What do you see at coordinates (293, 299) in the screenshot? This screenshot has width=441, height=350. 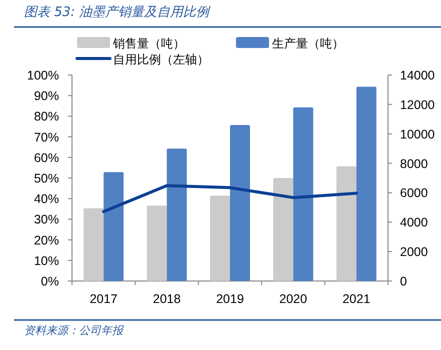 I see `x-tick-label: 2020` at bounding box center [293, 299].